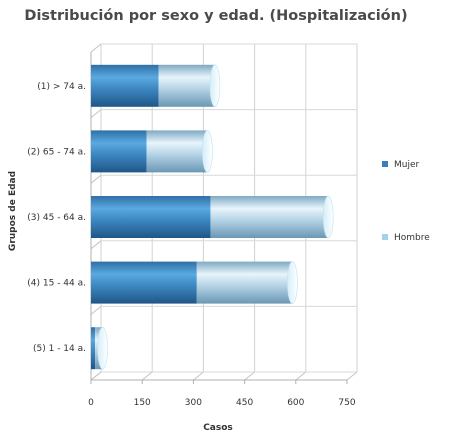  I want to click on x-tick-label: 0, so click(91, 403).